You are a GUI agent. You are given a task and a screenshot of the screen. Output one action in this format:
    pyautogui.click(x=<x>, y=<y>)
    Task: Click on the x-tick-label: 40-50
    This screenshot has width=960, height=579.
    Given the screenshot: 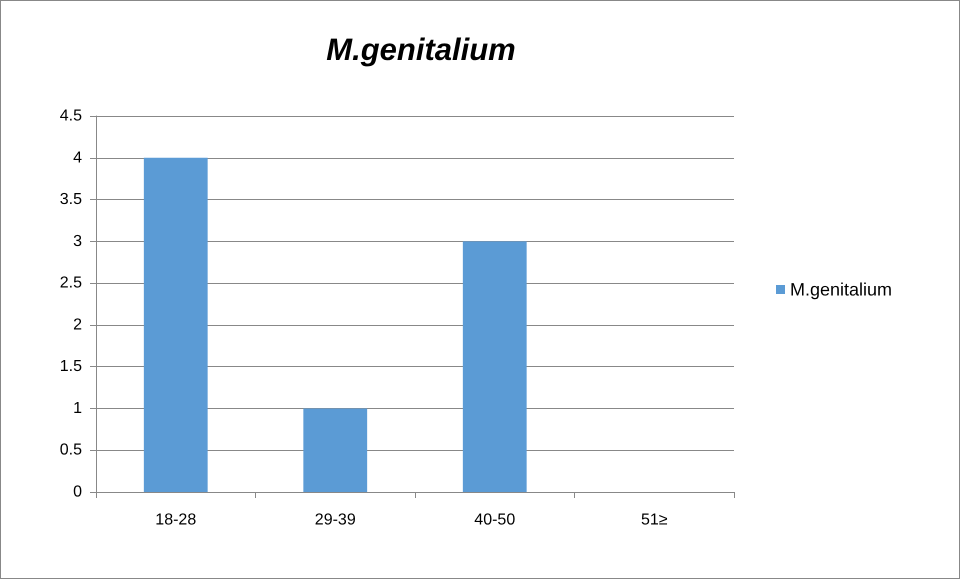 What is the action you would take?
    pyautogui.click(x=495, y=520)
    